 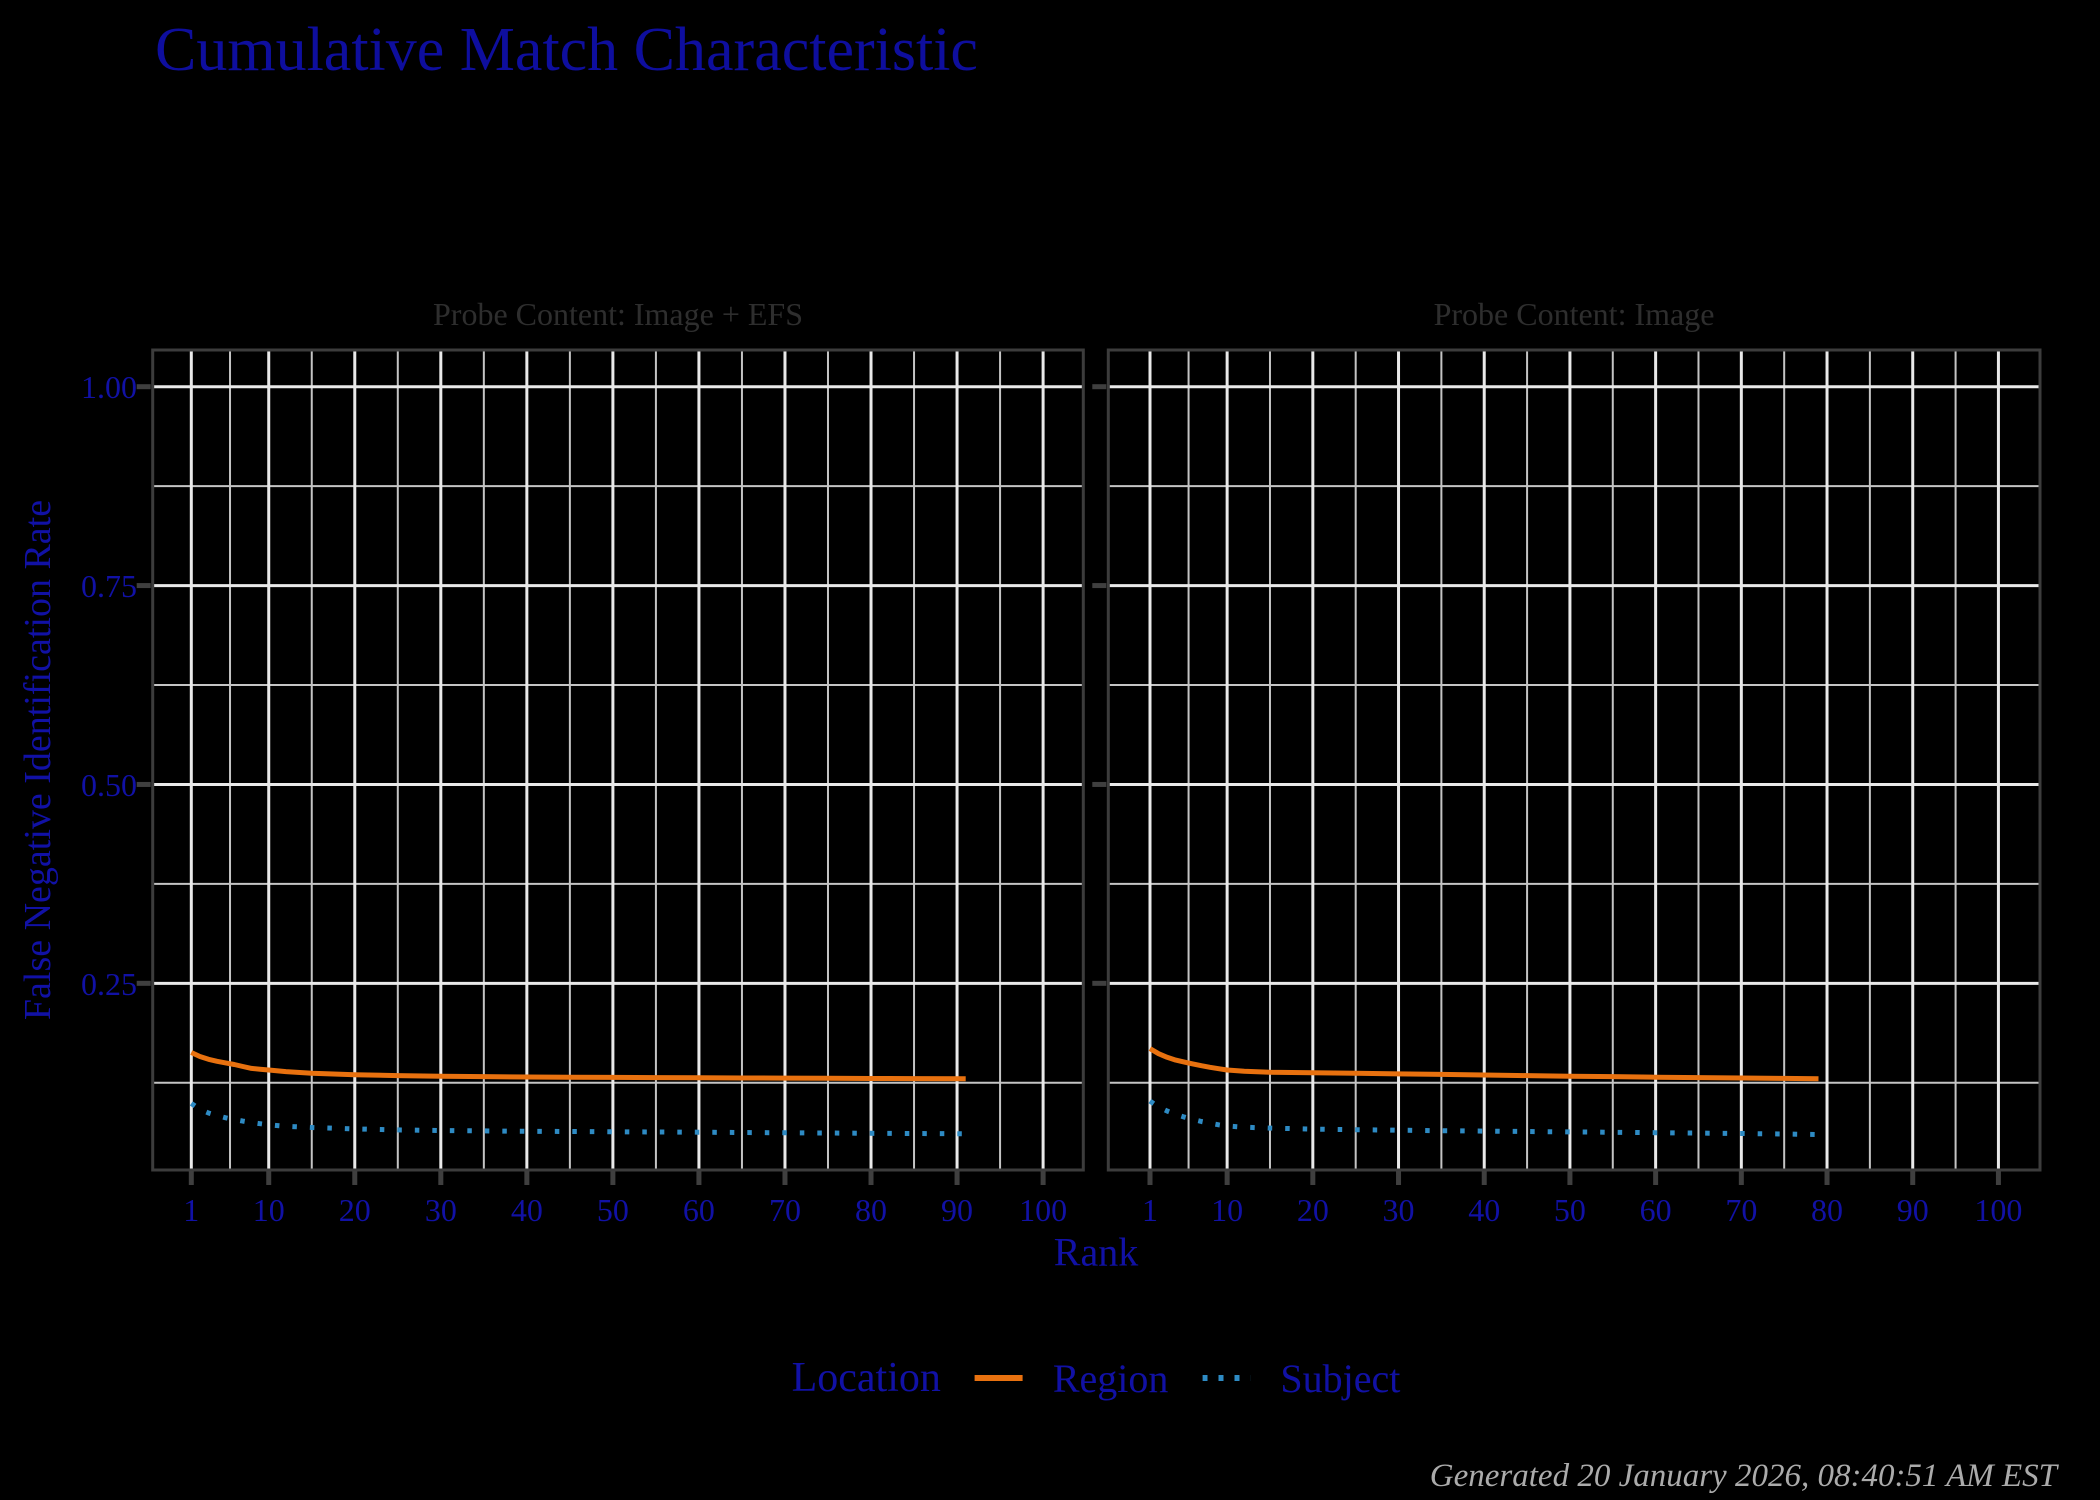 I want to click on y-tick-label-0.50: 0.50, so click(x=109, y=785).